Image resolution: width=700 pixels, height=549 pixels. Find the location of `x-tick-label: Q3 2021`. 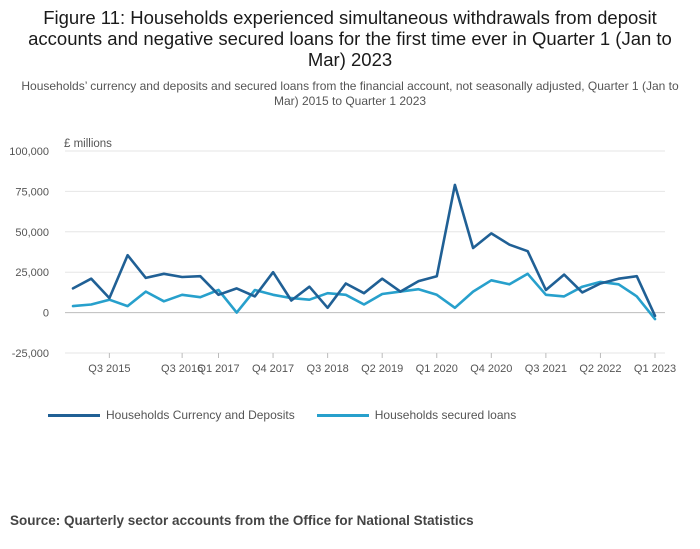

x-tick-label: Q3 2021 is located at coordinates (546, 369).